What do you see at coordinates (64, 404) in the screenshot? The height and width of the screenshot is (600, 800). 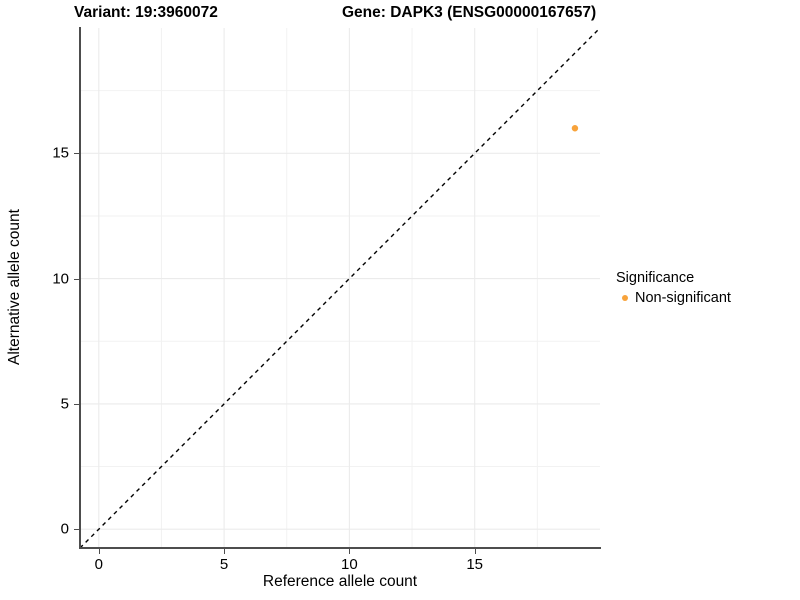 I see `y-axis-tick-label: 5` at bounding box center [64, 404].